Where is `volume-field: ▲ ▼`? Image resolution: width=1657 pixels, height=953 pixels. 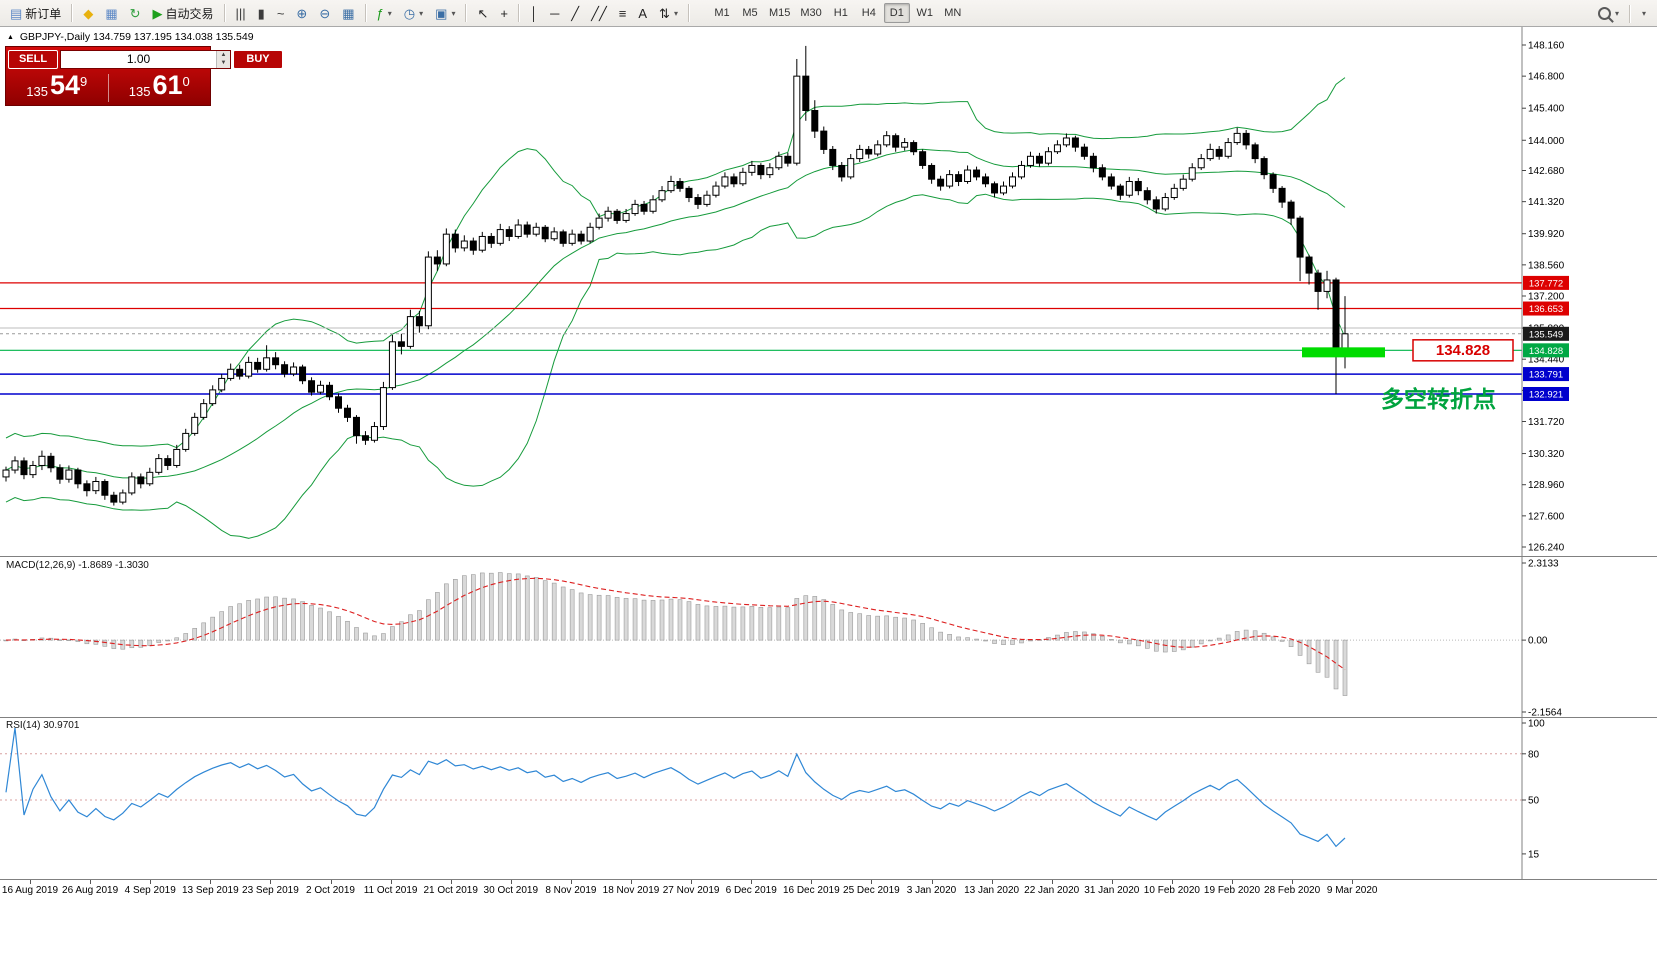
volume-field: ▲ ▼ is located at coordinates (145, 59).